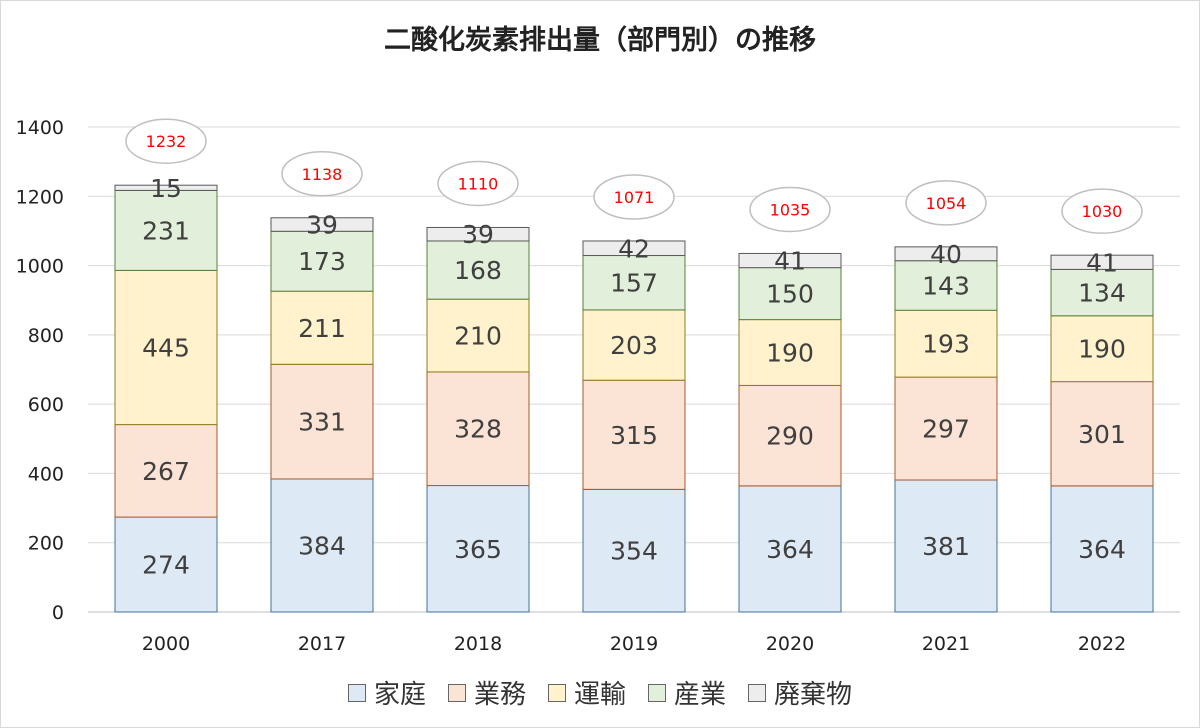 The width and height of the screenshot is (1200, 728). I want to click on data-label: 315, so click(634, 435).